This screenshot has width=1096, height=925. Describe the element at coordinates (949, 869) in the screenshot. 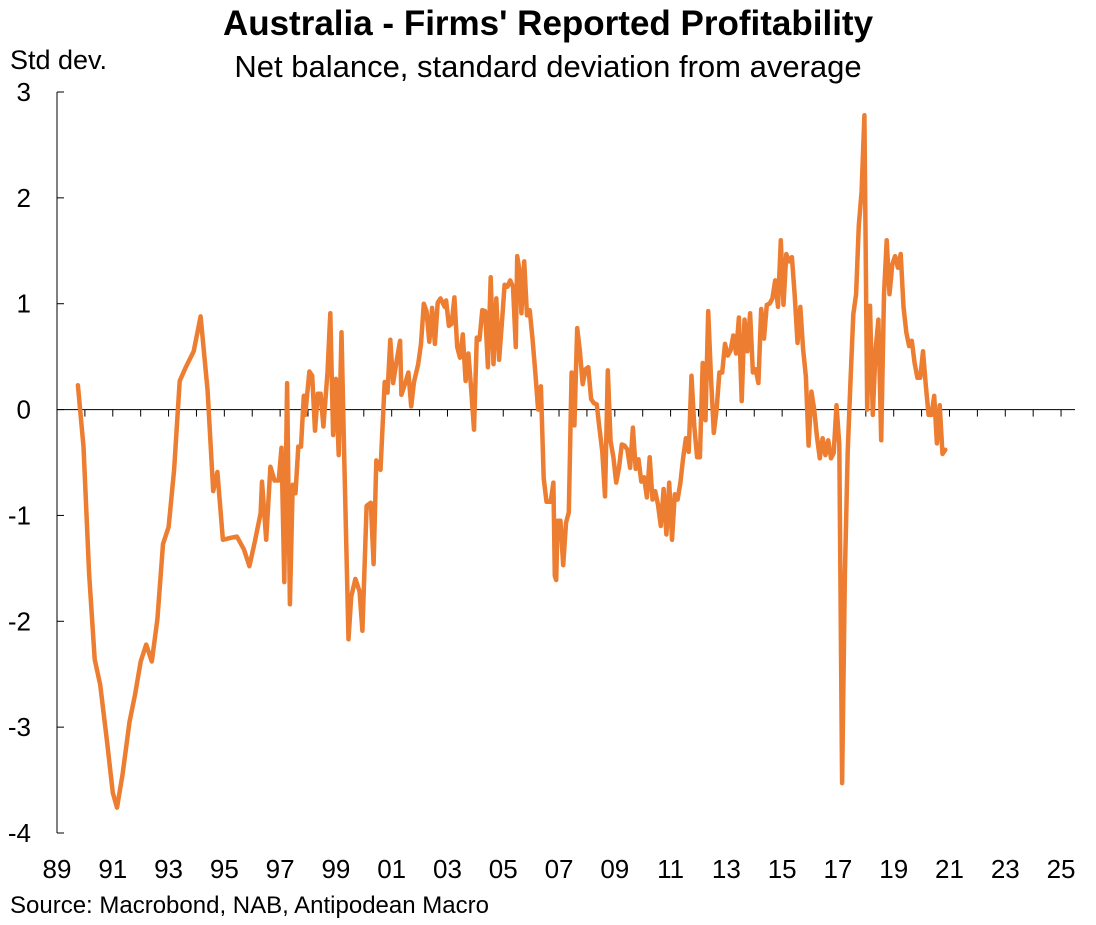

I see `x-tick-label: 21` at that location.